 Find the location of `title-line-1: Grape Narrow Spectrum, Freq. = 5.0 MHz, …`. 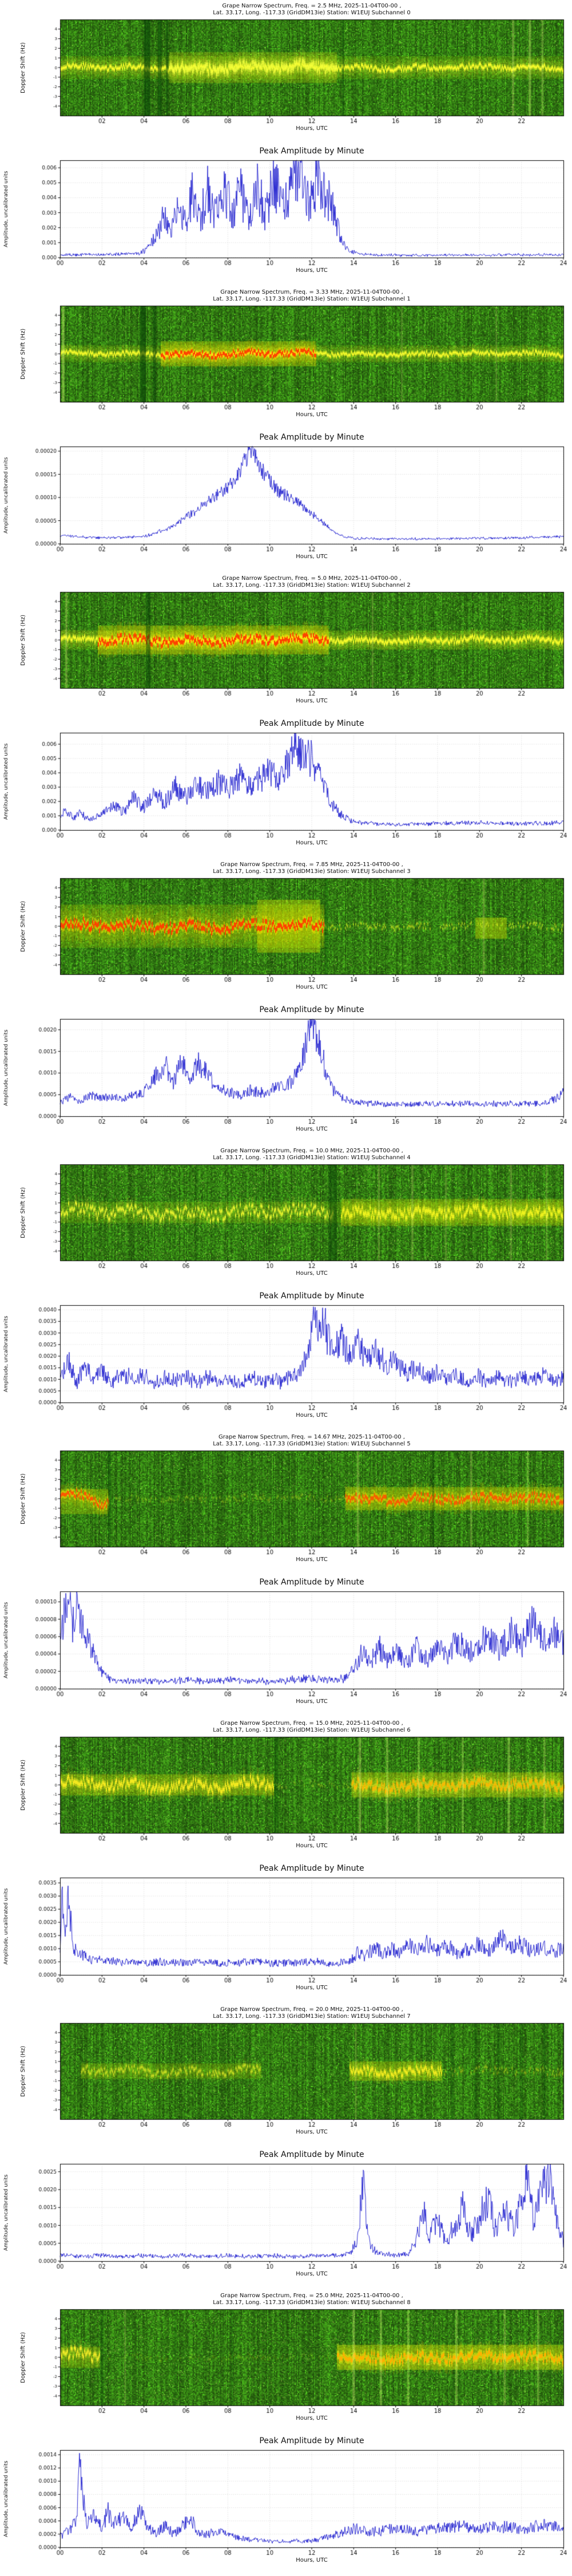

title-line-1: Grape Narrow Spectrum, Freq. = 5.0 MHz, … is located at coordinates (312, 578).